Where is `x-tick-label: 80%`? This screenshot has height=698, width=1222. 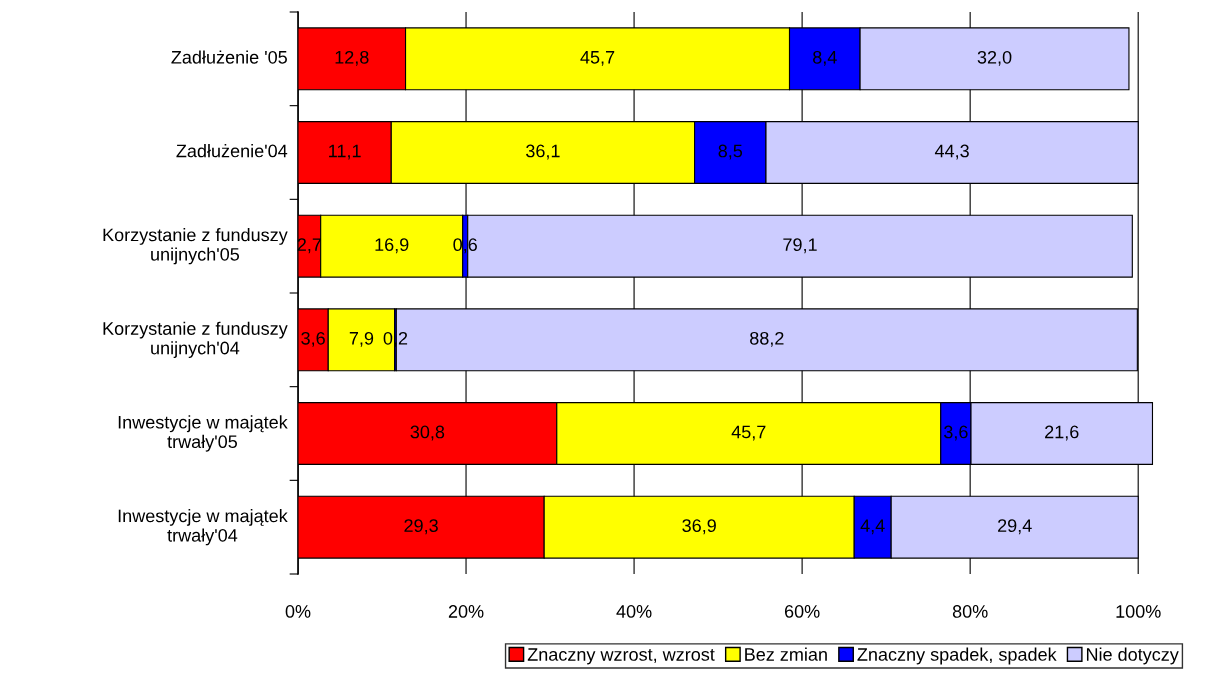
x-tick-label: 80% is located at coordinates (970, 611).